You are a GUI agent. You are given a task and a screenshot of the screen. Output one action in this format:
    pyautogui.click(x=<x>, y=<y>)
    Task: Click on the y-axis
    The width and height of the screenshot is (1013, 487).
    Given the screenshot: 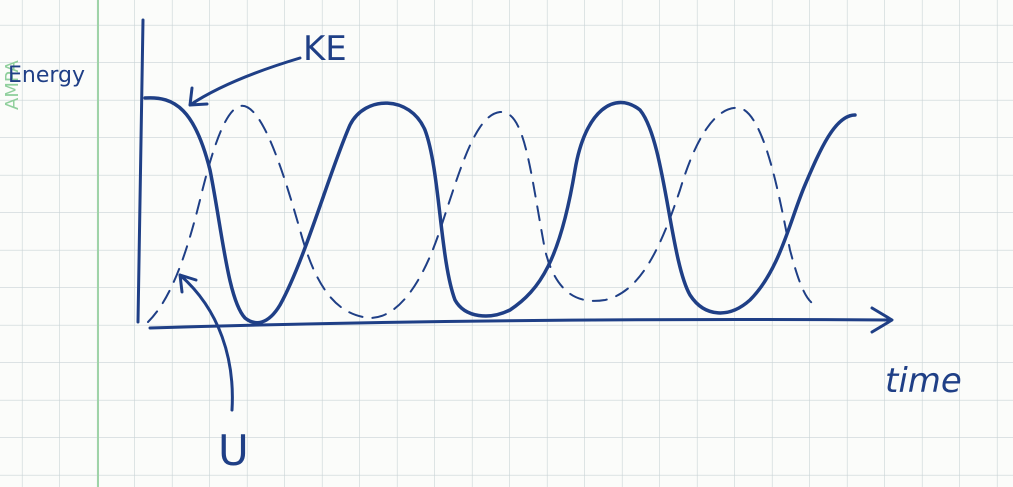 What is the action you would take?
    pyautogui.click(x=140, y=171)
    